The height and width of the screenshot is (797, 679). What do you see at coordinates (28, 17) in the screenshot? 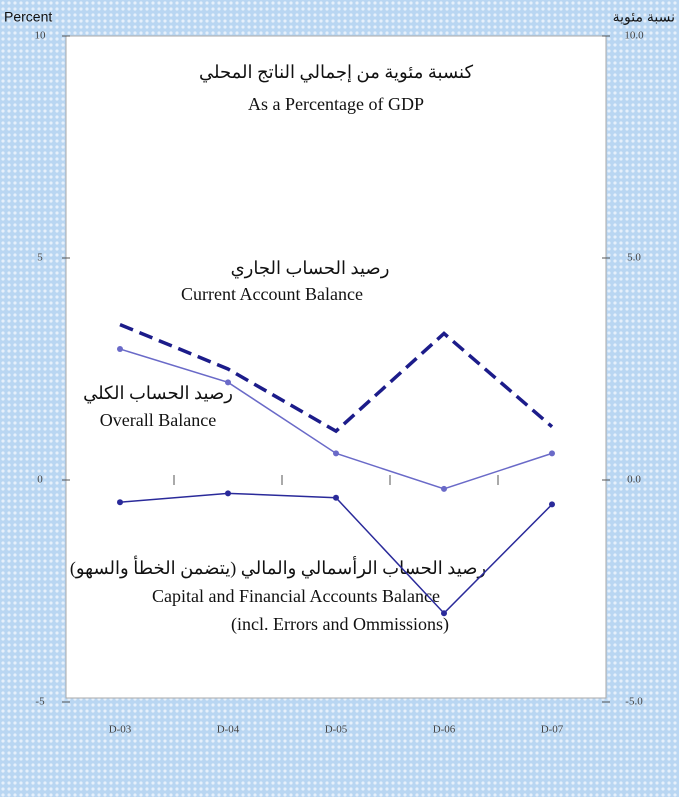
I see `y-label: Percent` at bounding box center [28, 17].